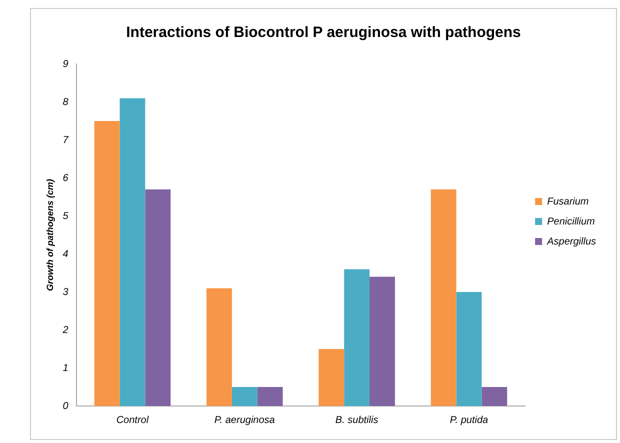 The height and width of the screenshot is (443, 620). Describe the element at coordinates (571, 222) in the screenshot. I see `legend-label: Penicillium` at that location.